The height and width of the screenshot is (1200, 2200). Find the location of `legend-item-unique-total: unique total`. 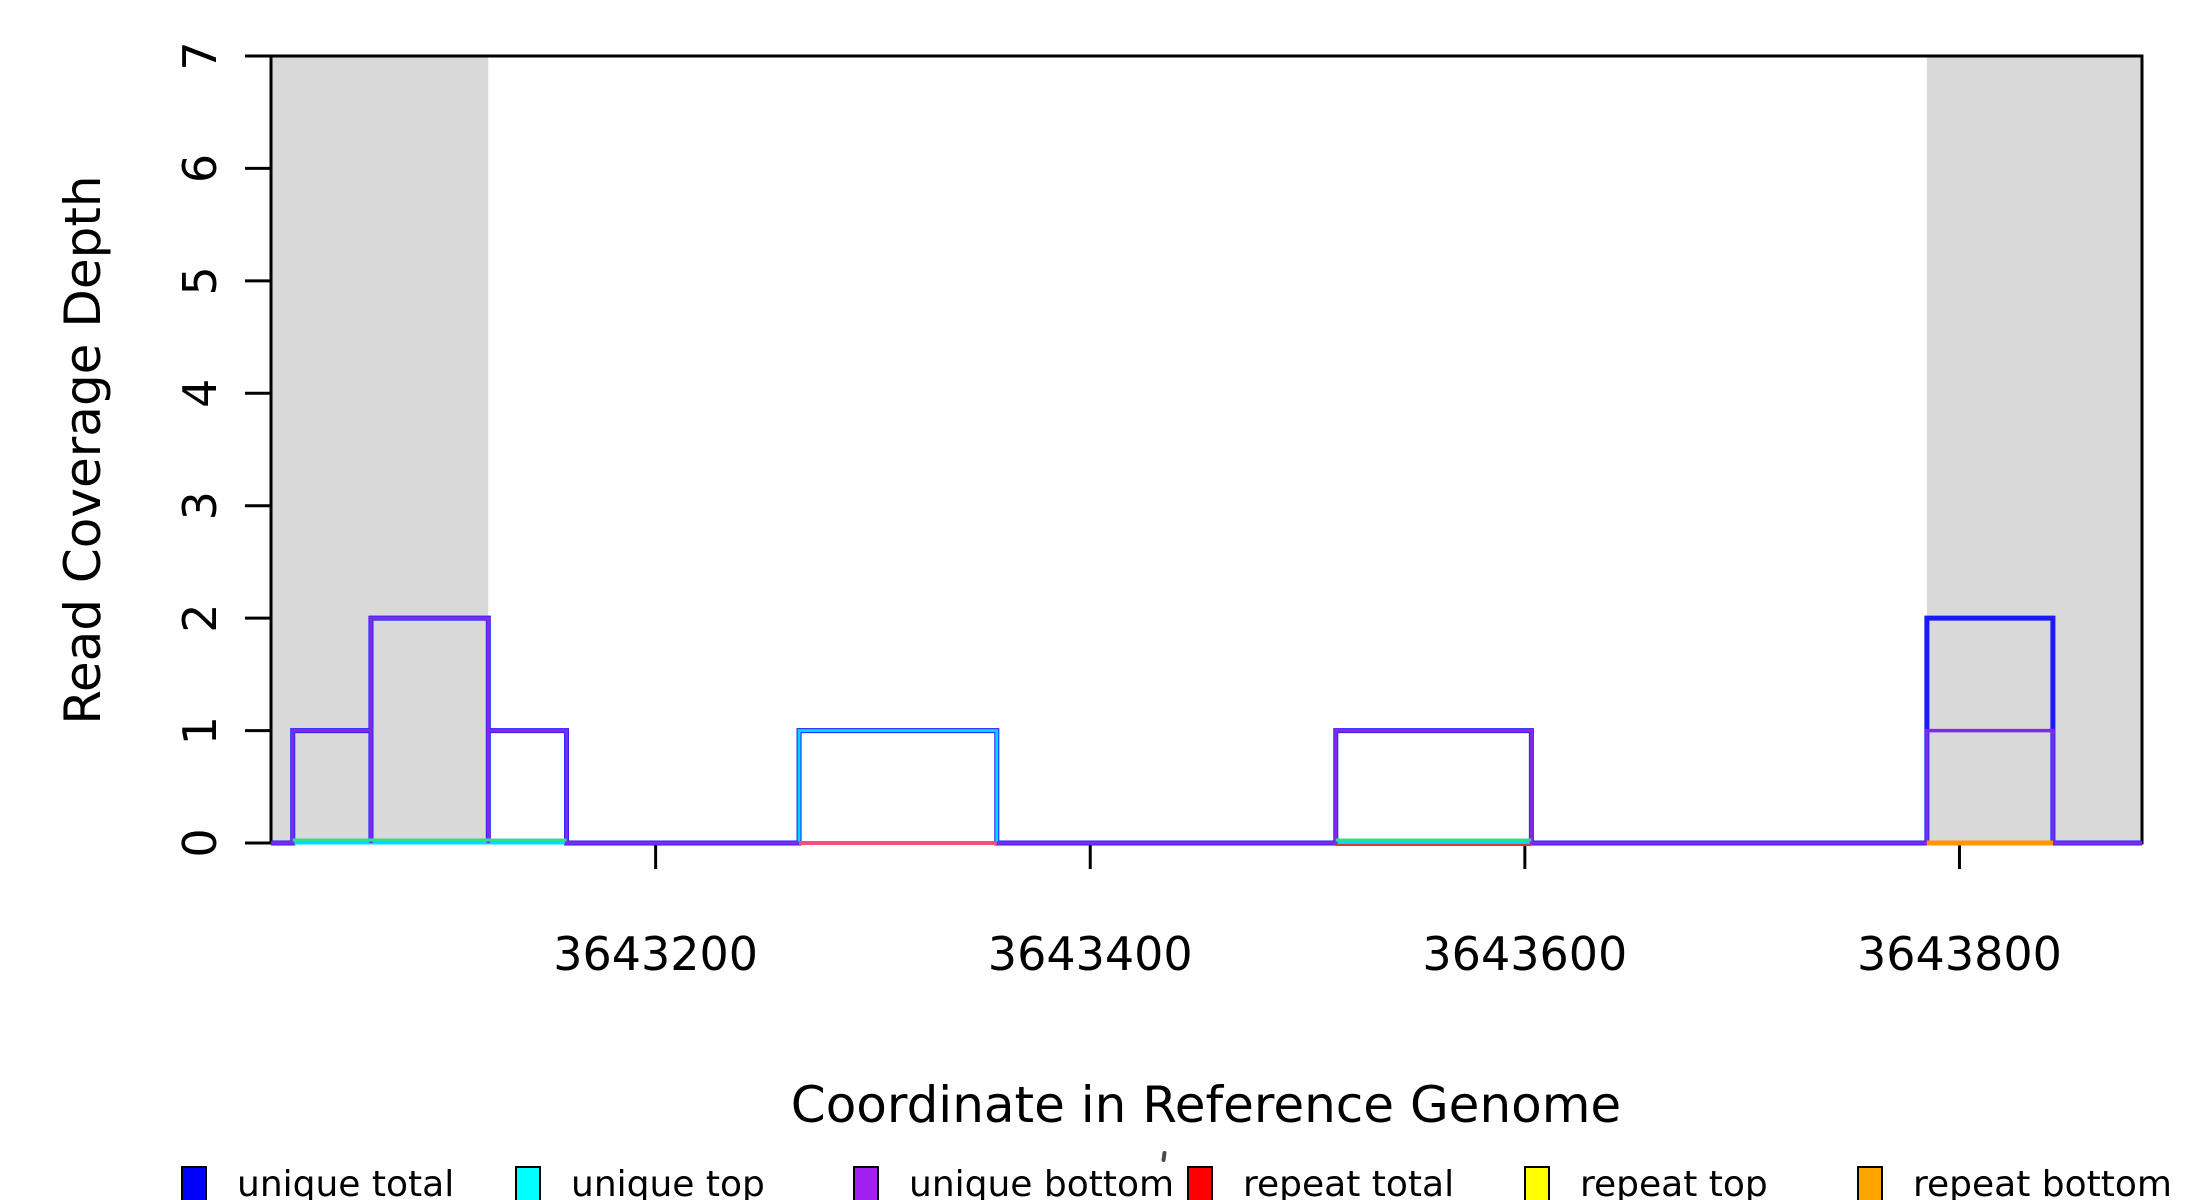

legend-item-unique-total: unique total is located at coordinates (317, 1182).